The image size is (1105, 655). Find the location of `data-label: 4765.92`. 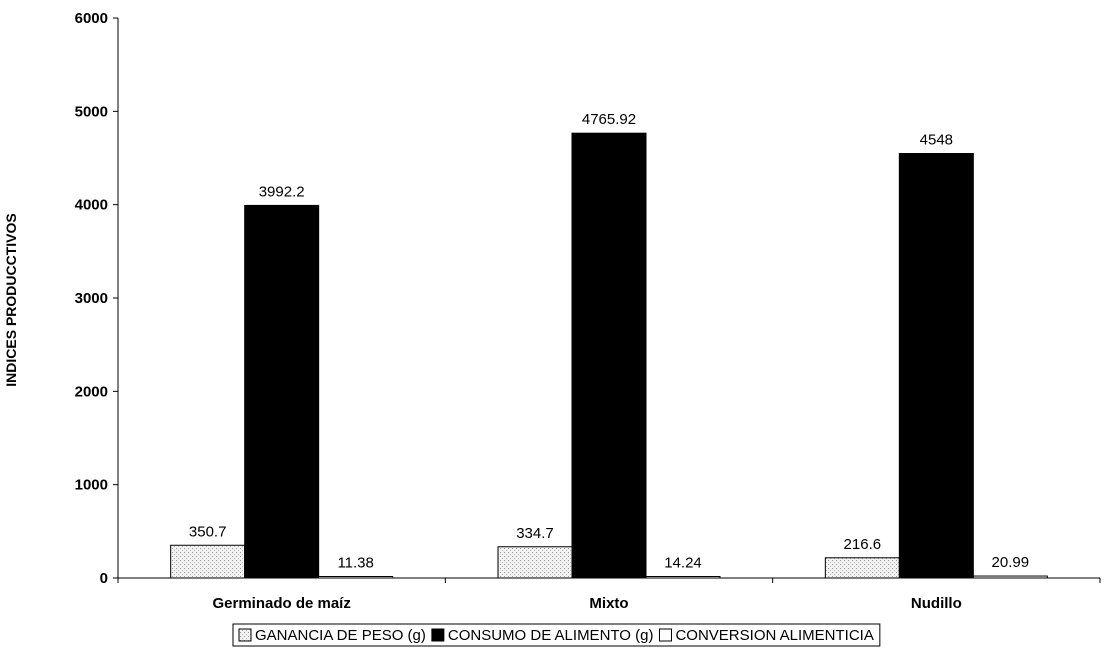

data-label: 4765.92 is located at coordinates (609, 119).